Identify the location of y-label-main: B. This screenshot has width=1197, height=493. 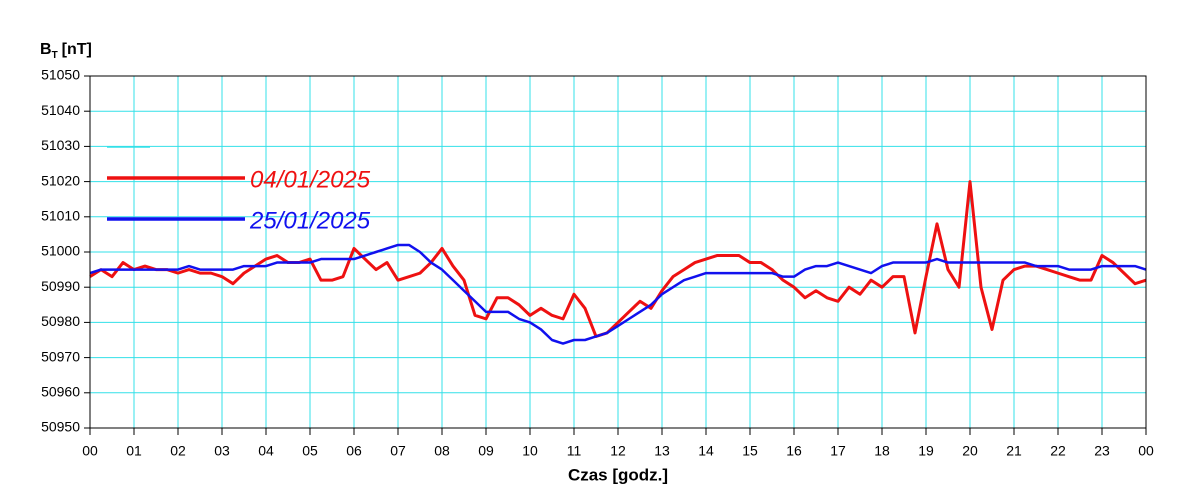
(46, 49).